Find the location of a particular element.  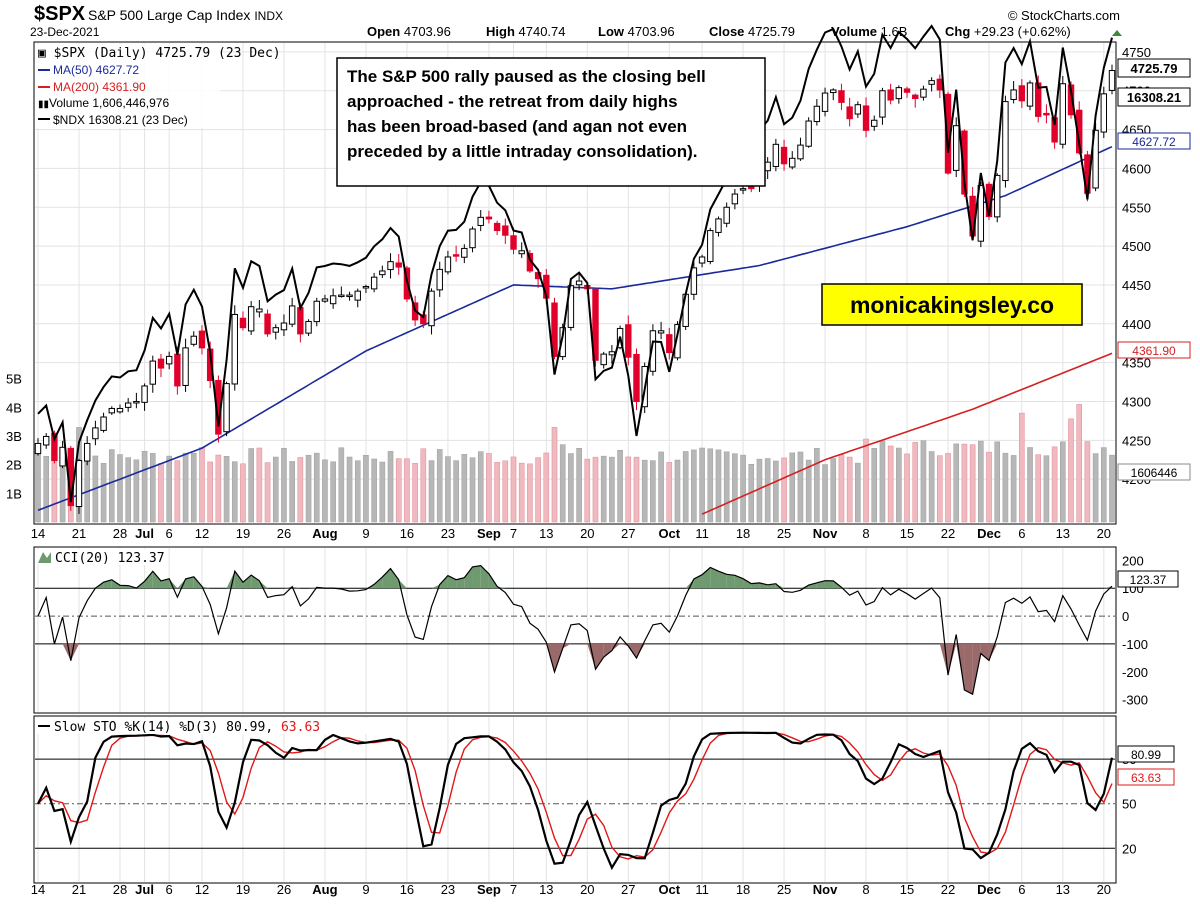

cci-oversold-area is located at coordinates (985, 652).